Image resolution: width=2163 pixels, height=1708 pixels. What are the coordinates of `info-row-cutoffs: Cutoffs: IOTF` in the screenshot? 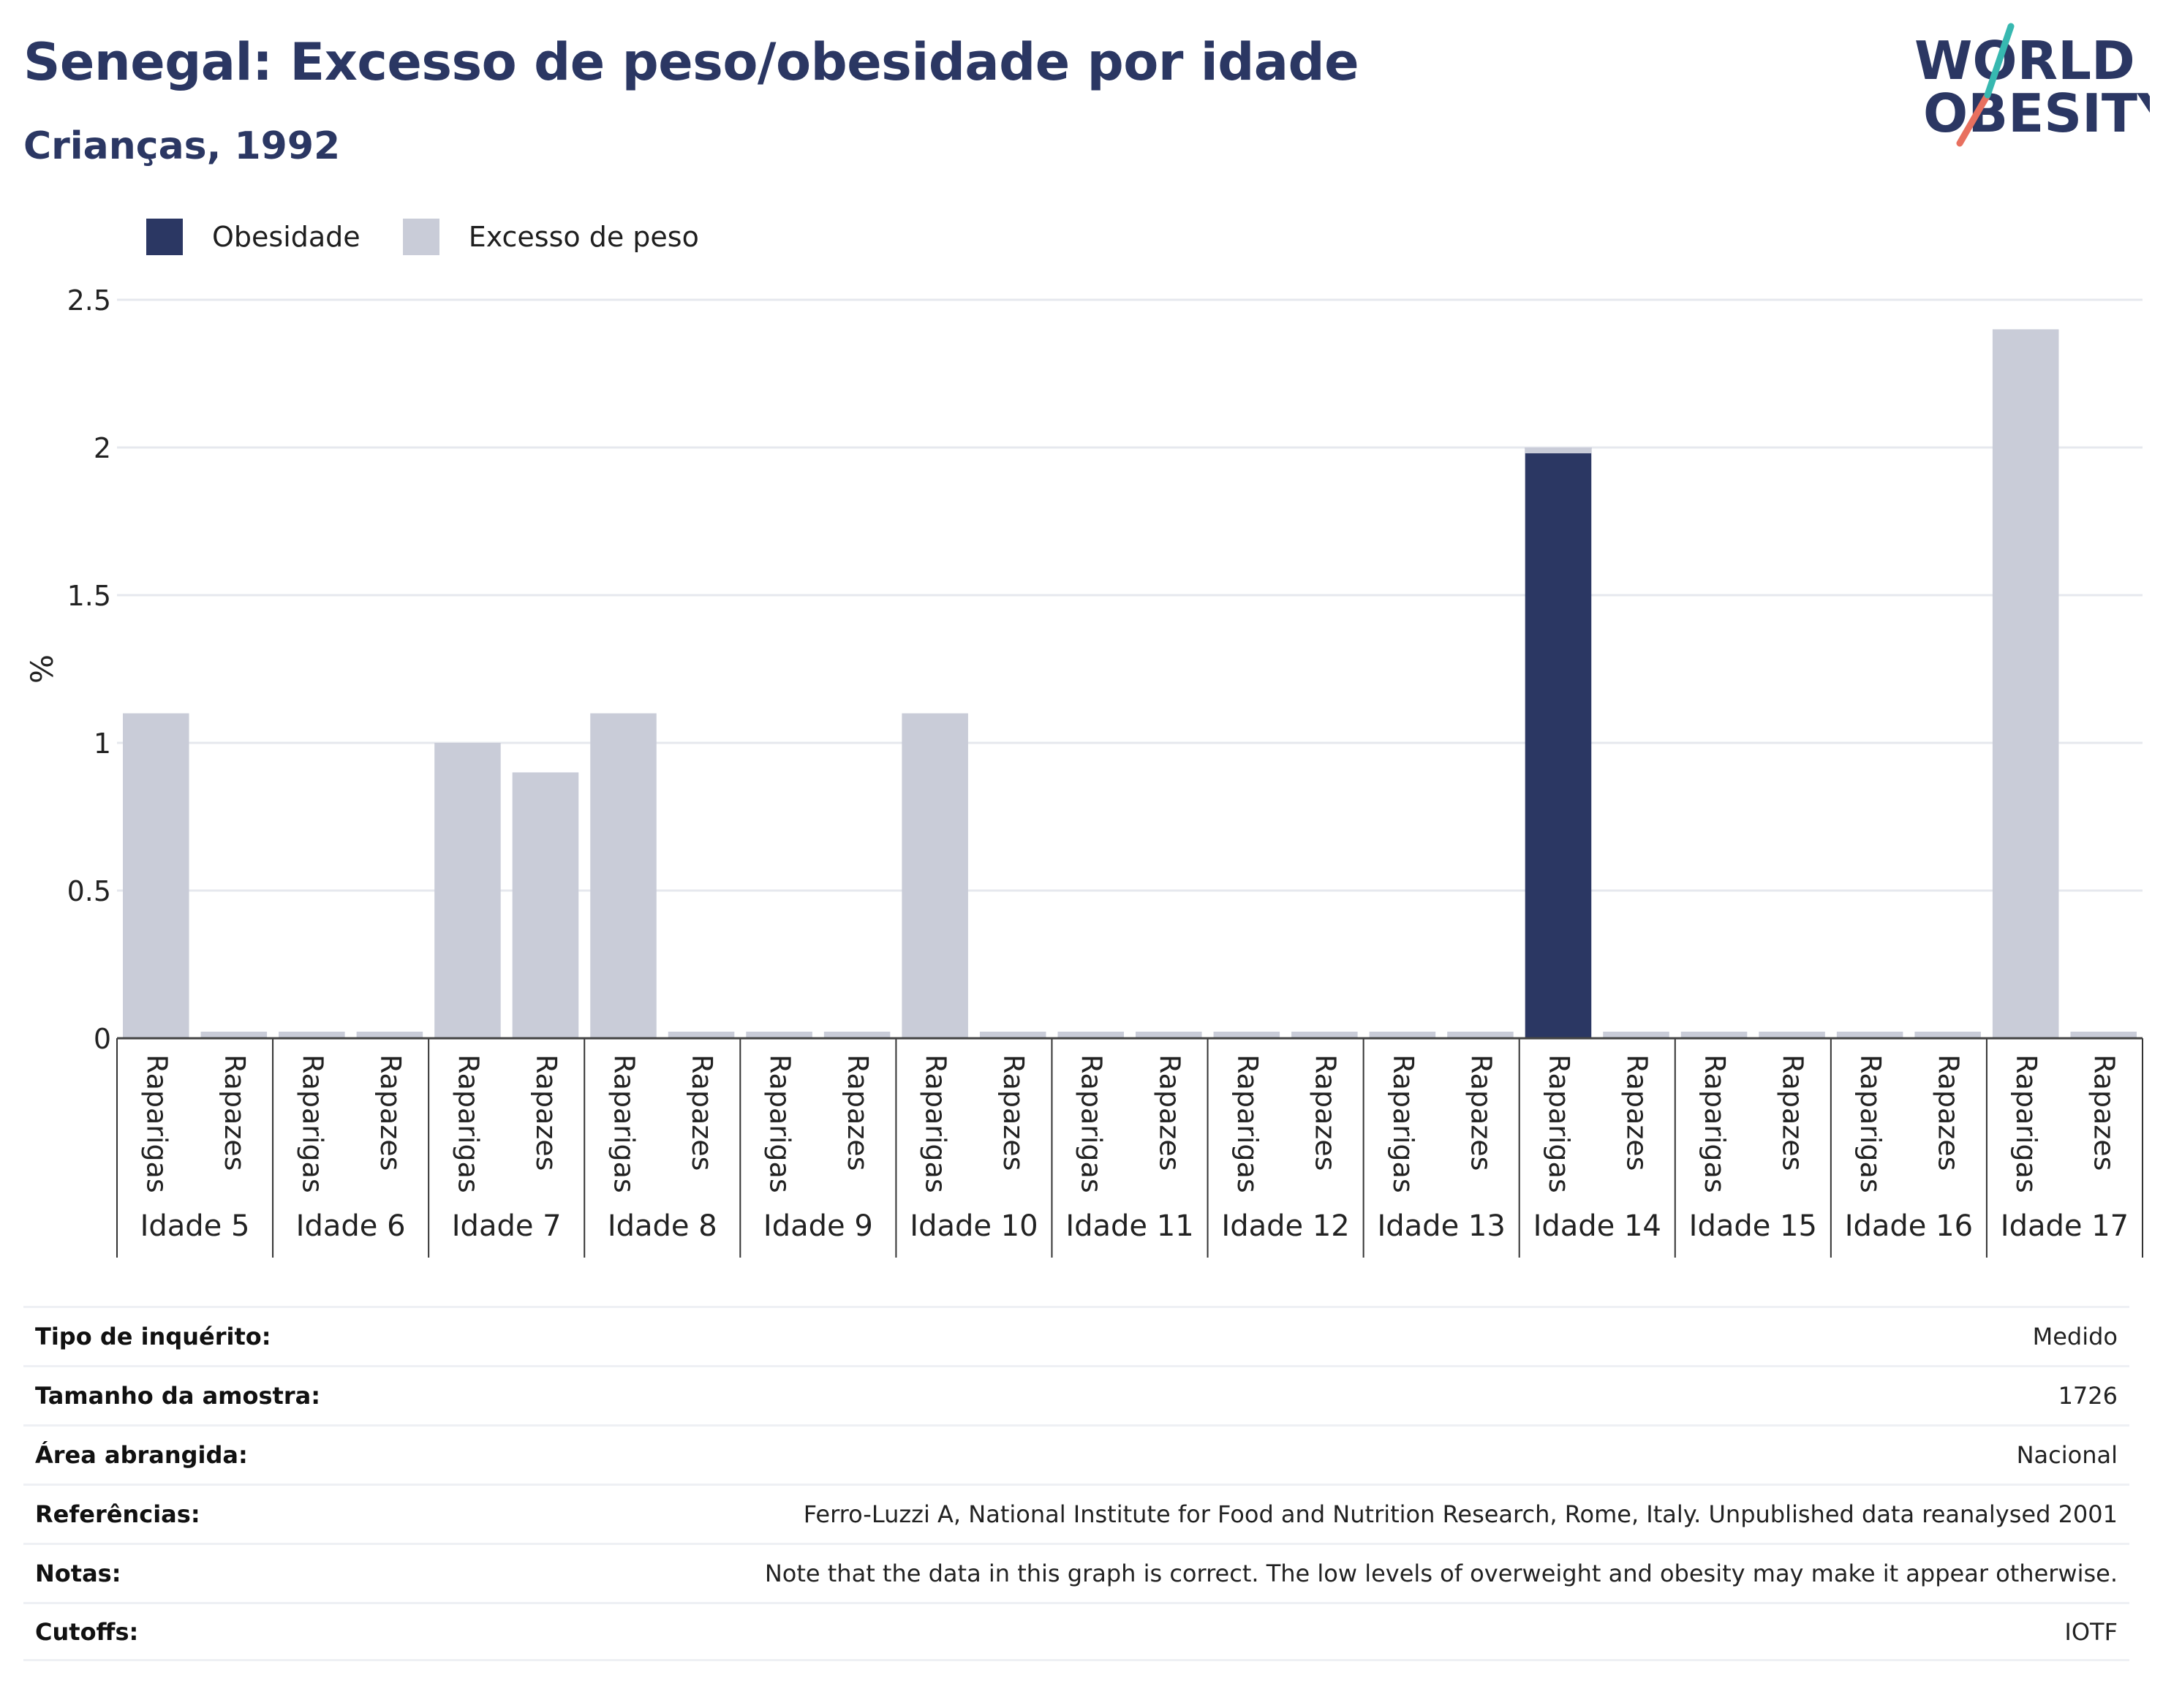 It's located at (1076, 1631).